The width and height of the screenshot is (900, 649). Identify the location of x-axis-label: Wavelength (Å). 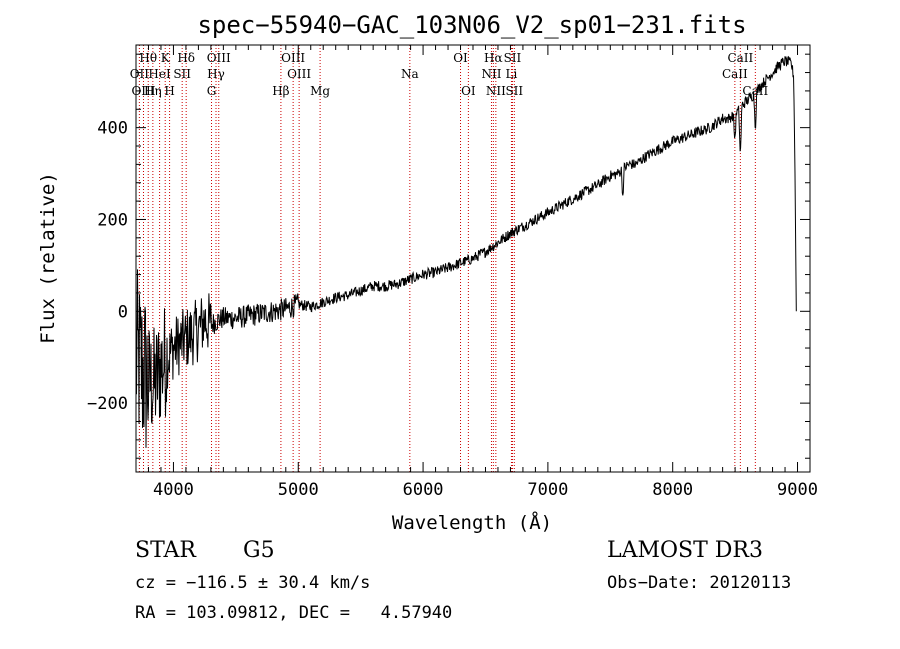
(472, 522).